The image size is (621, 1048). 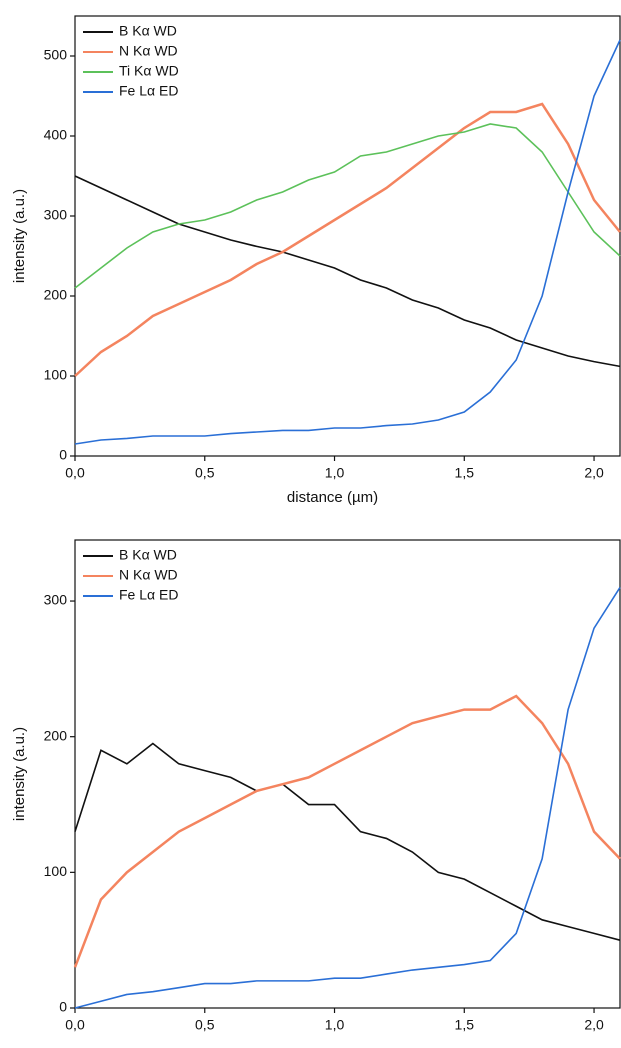 I want to click on y-tick-label: 400, so click(x=56, y=135).